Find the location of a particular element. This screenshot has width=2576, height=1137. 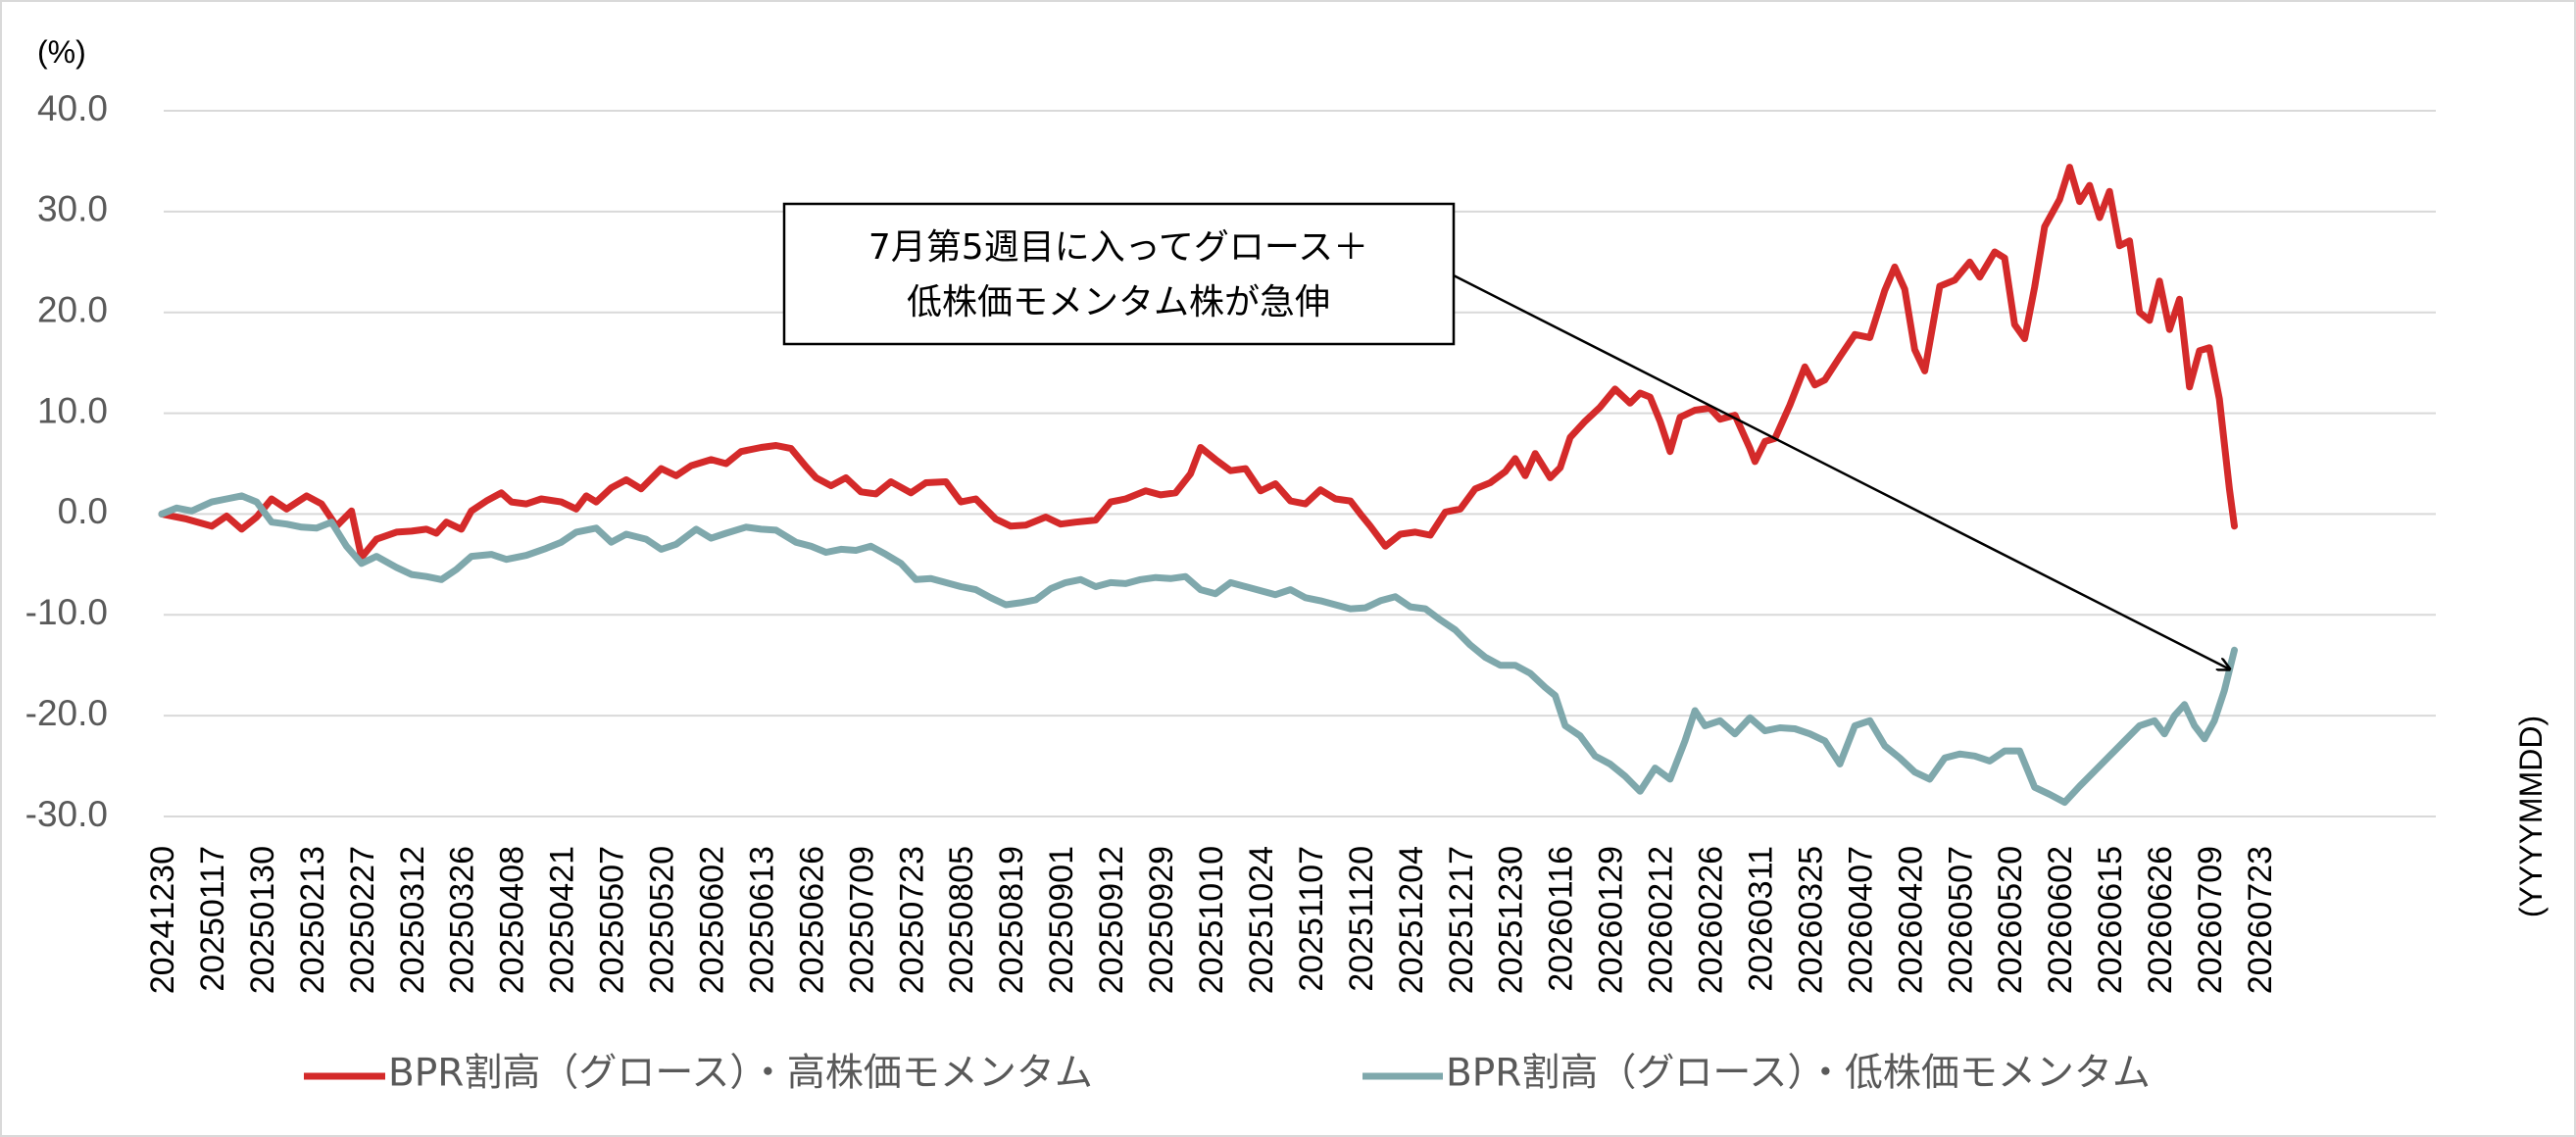

x-tick-label: 20260709 is located at coordinates (2210, 920).